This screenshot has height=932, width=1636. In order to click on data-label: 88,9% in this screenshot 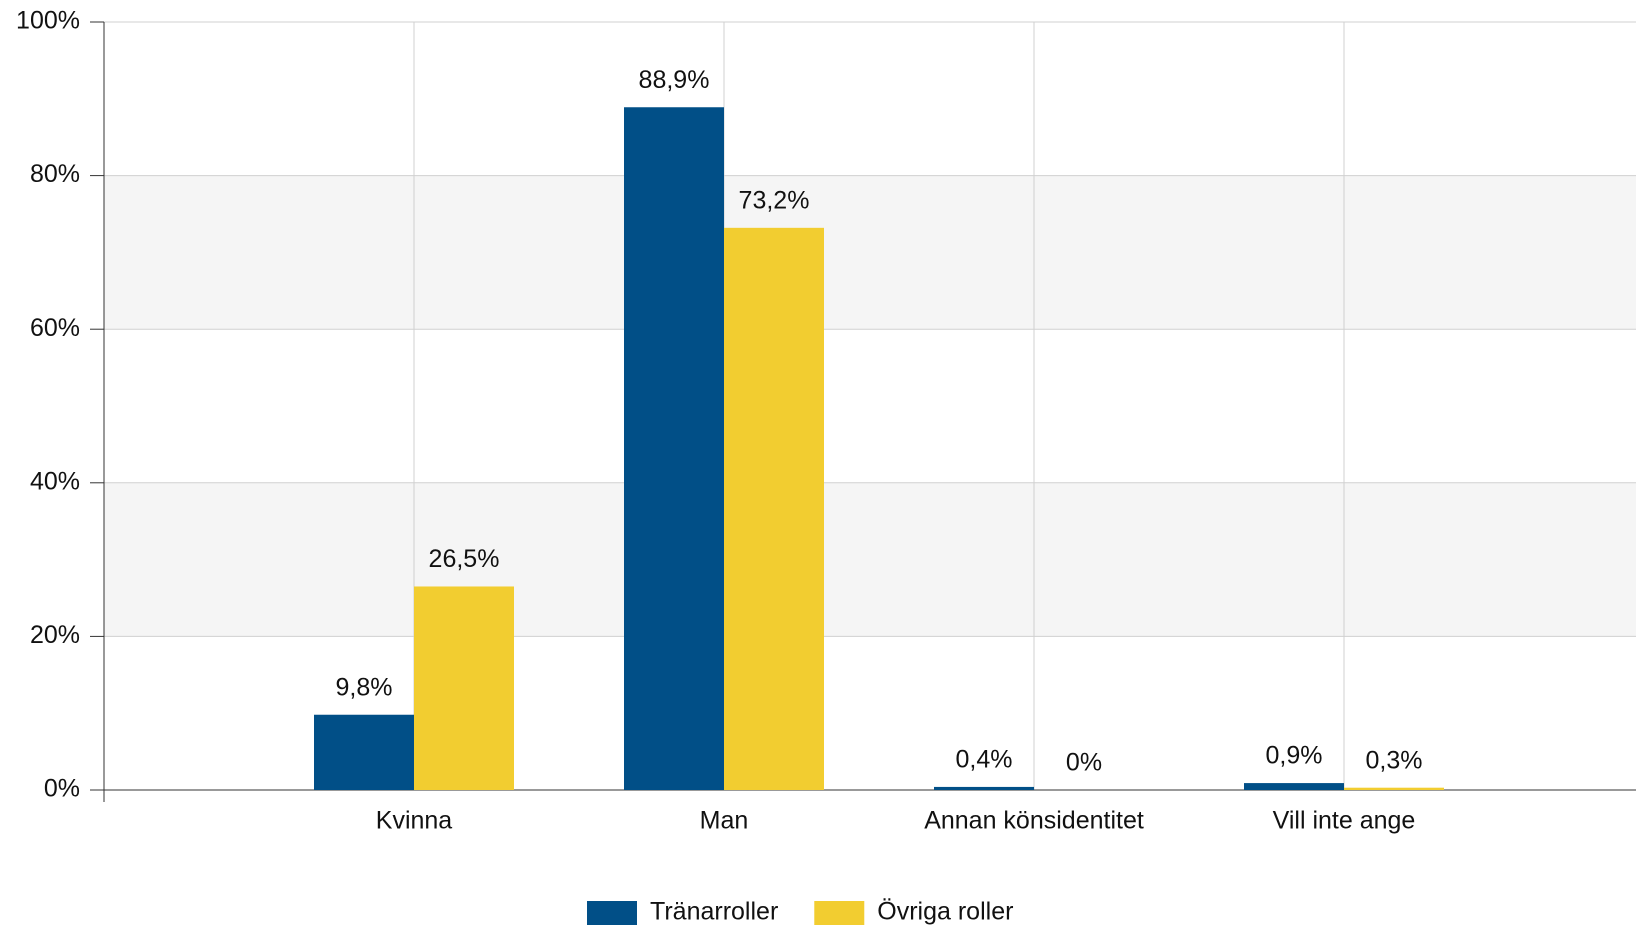, I will do `click(674, 80)`.